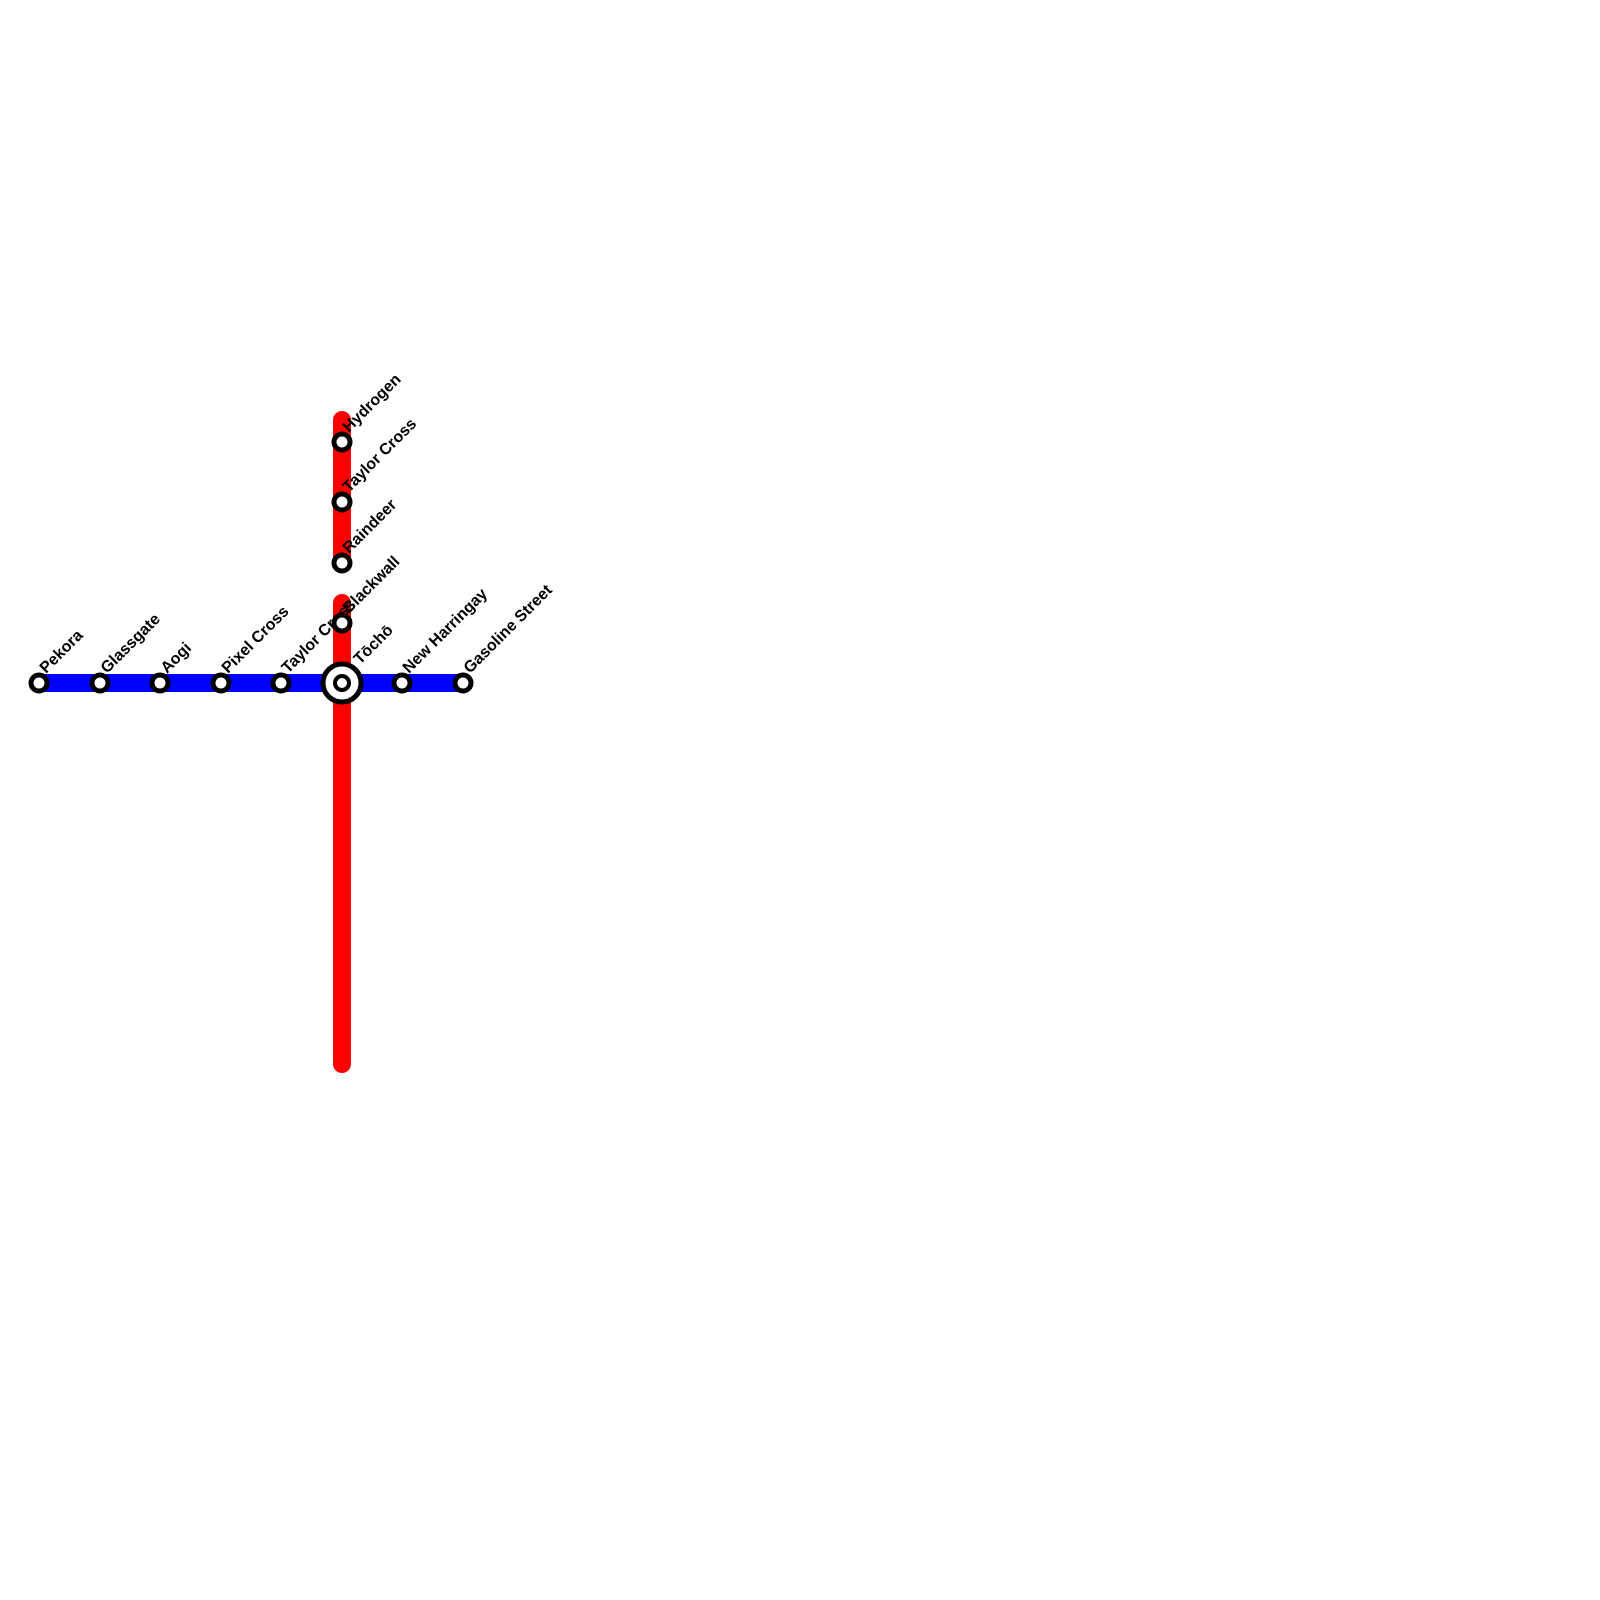  Describe the element at coordinates (176, 658) in the screenshot. I see `station-label: Aogi` at that location.